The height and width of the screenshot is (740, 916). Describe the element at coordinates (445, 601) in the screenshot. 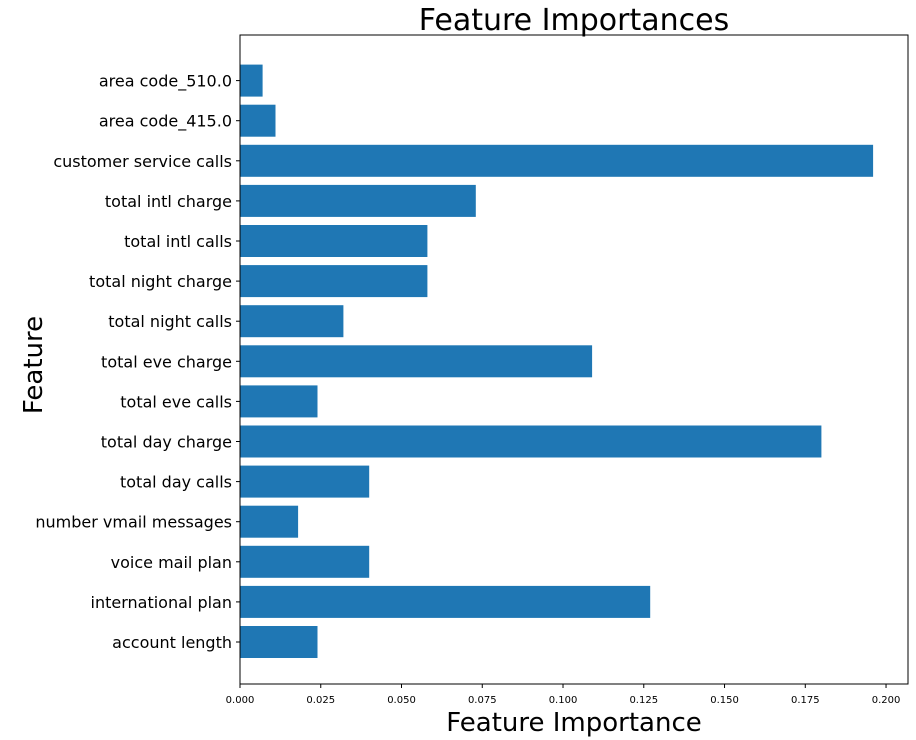

I see `bar-international-plan` at that location.